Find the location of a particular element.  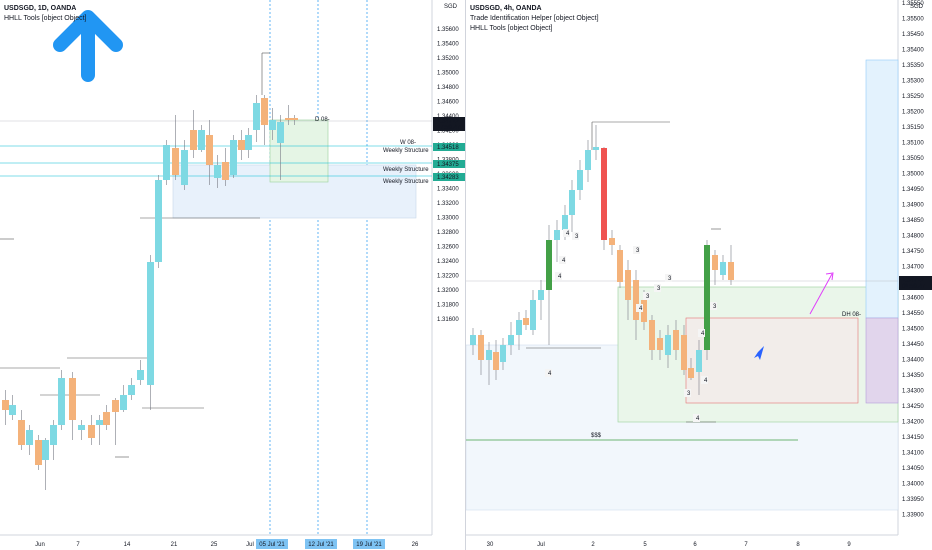

daily-price-tick: 1.33000 is located at coordinates (448, 219).